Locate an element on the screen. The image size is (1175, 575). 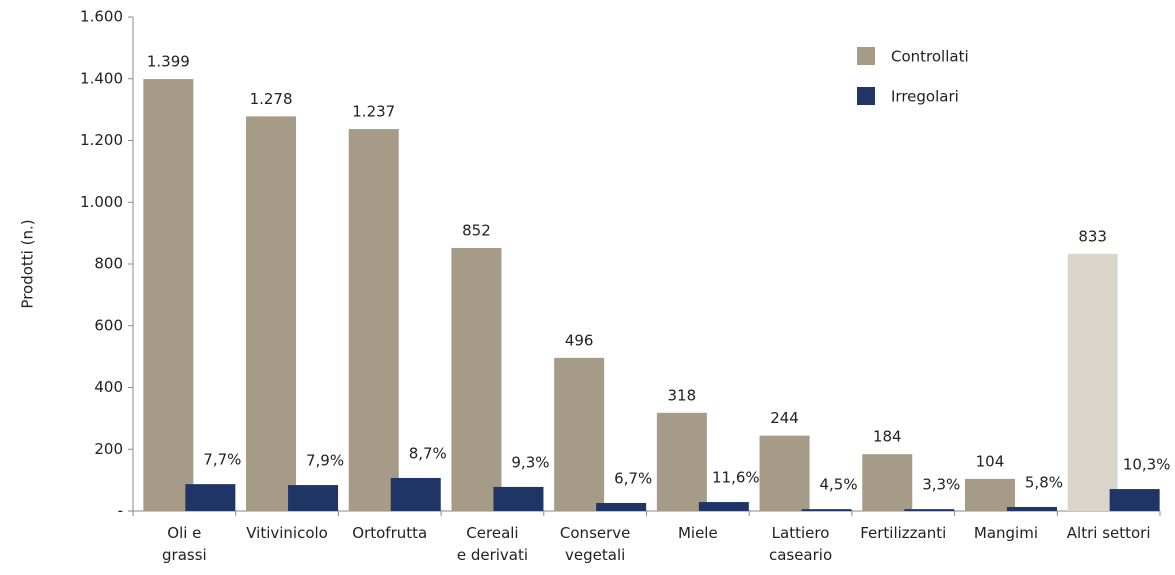
x-tick-label: Mangimi is located at coordinates (1006, 533).